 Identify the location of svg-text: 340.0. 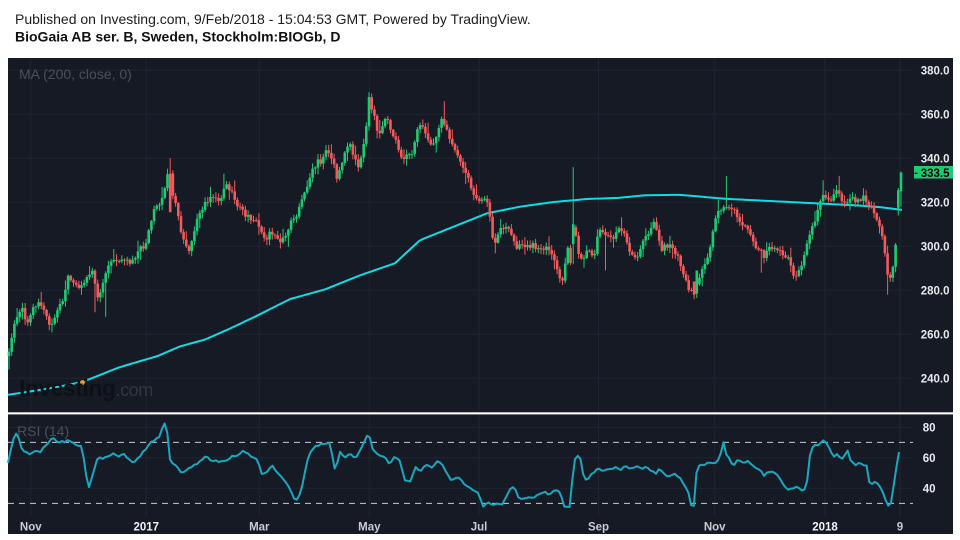
(935, 160).